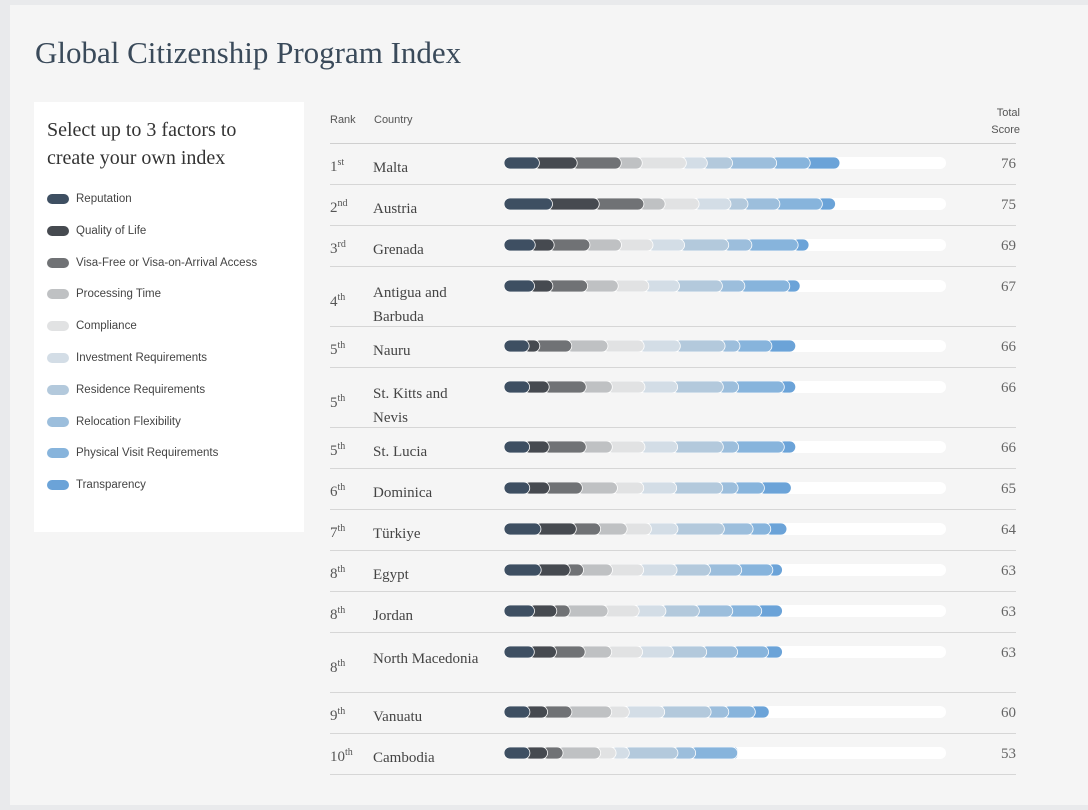 This screenshot has height=810, width=1088. What do you see at coordinates (1008, 347) in the screenshot?
I see `total-score: 66` at bounding box center [1008, 347].